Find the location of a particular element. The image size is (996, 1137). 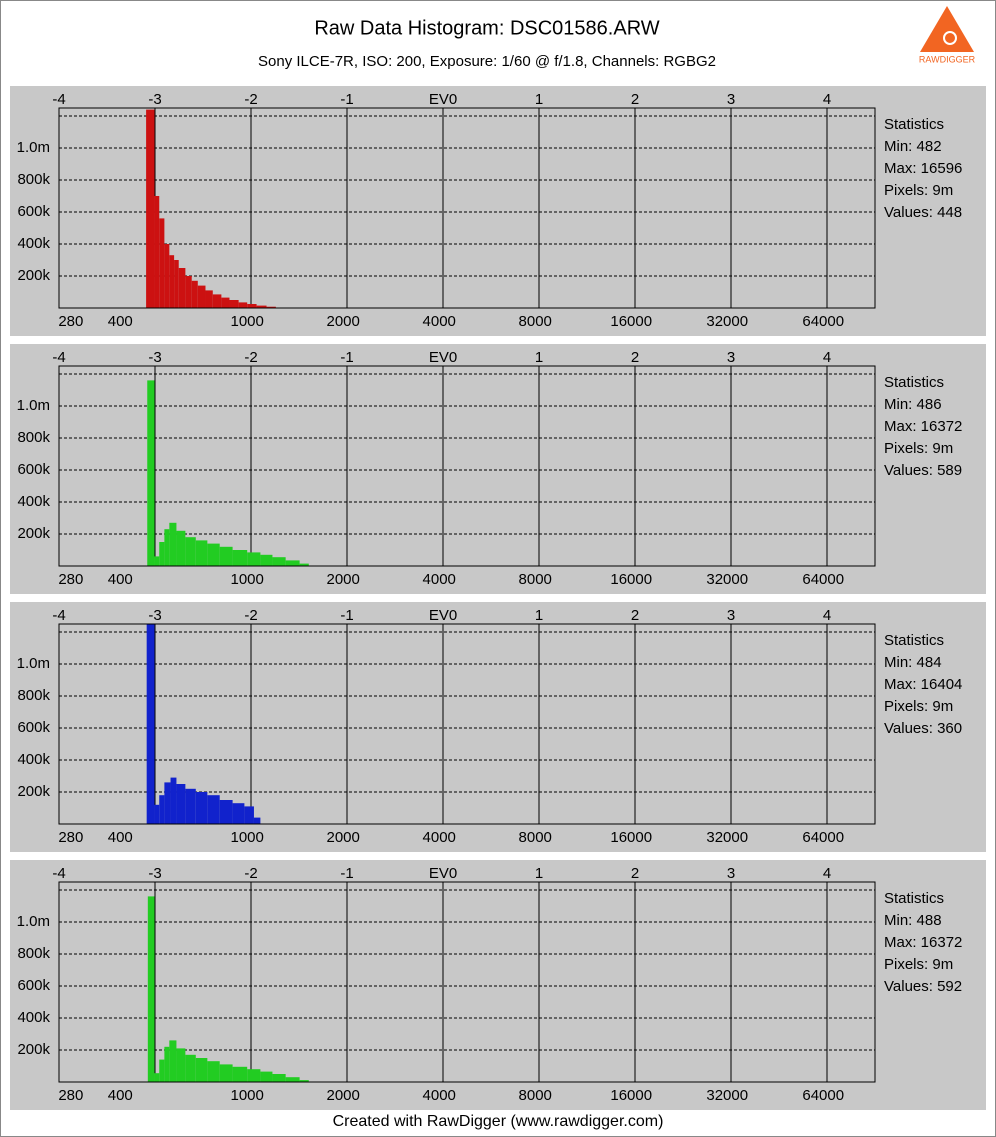

ev-tick-label: -4 is located at coordinates (58, 357).